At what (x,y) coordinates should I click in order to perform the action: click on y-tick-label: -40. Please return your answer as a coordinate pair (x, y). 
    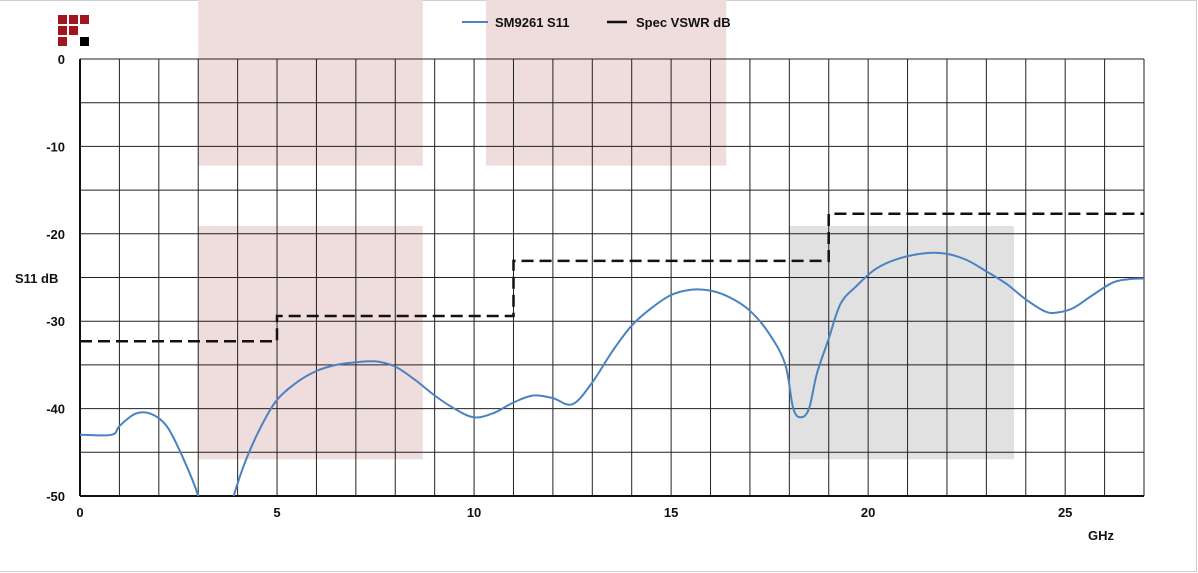
    Looking at the image, I should click on (55, 409).